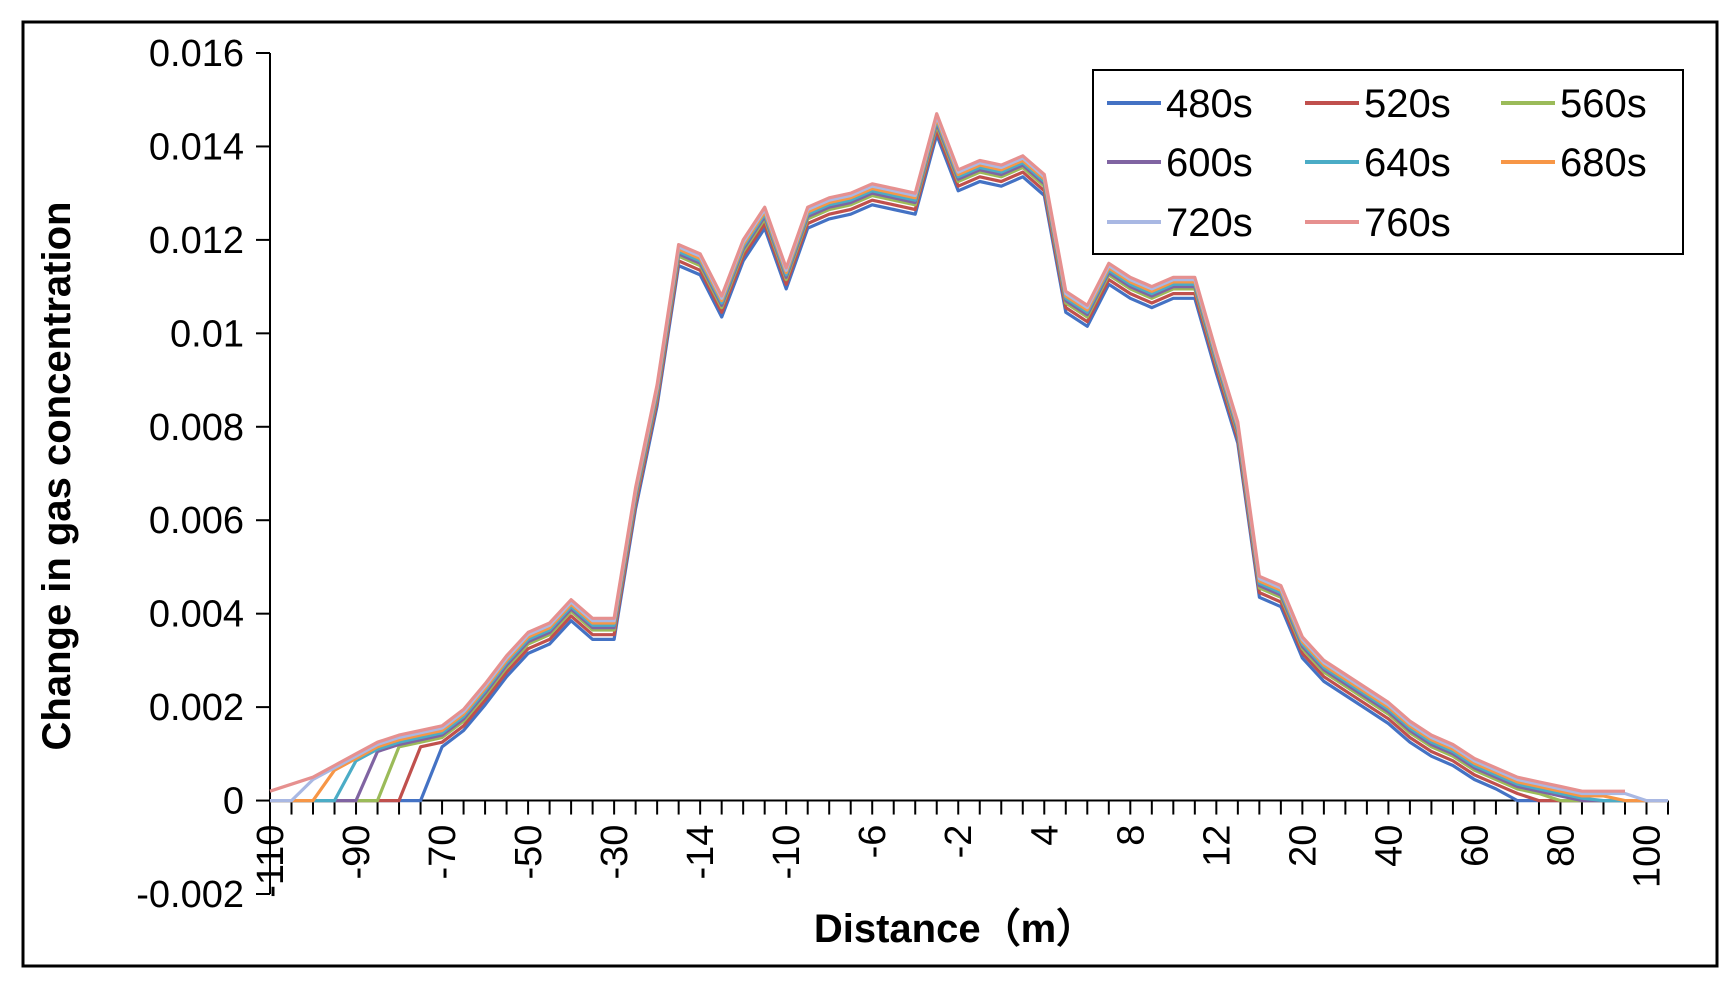 This screenshot has width=1727, height=996. What do you see at coordinates (1131, 835) in the screenshot?
I see `x-tick-label: 8` at bounding box center [1131, 835].